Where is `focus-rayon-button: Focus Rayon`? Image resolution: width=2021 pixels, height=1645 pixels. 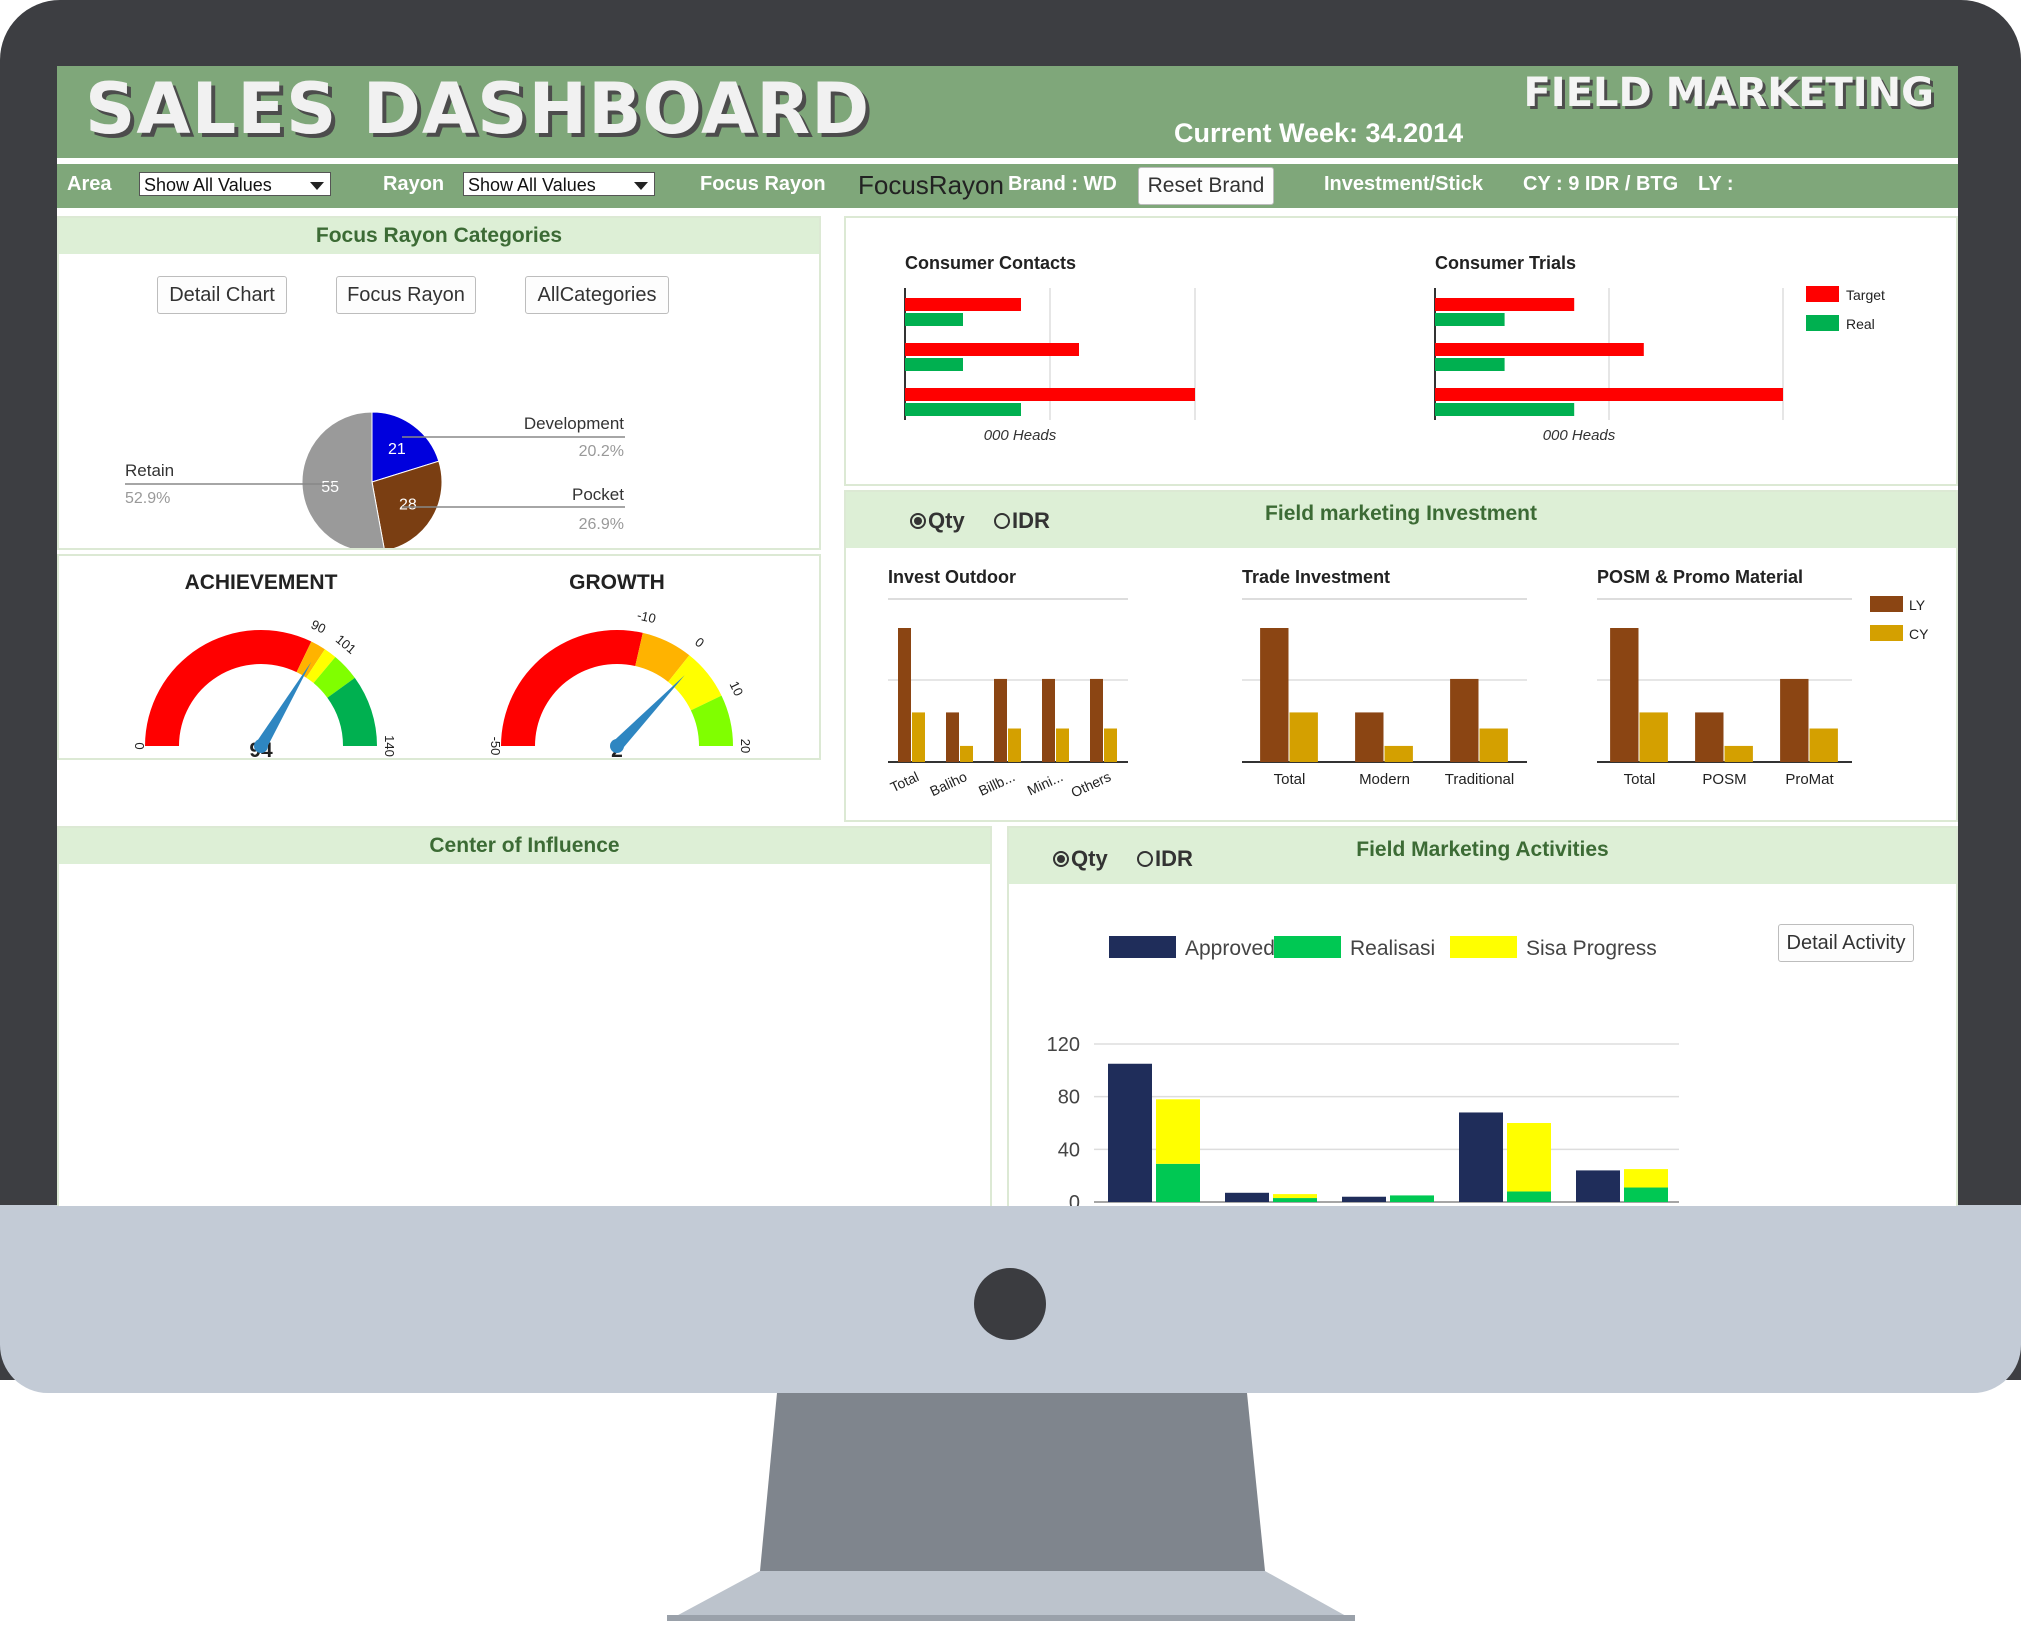 focus-rayon-button: Focus Rayon is located at coordinates (406, 295).